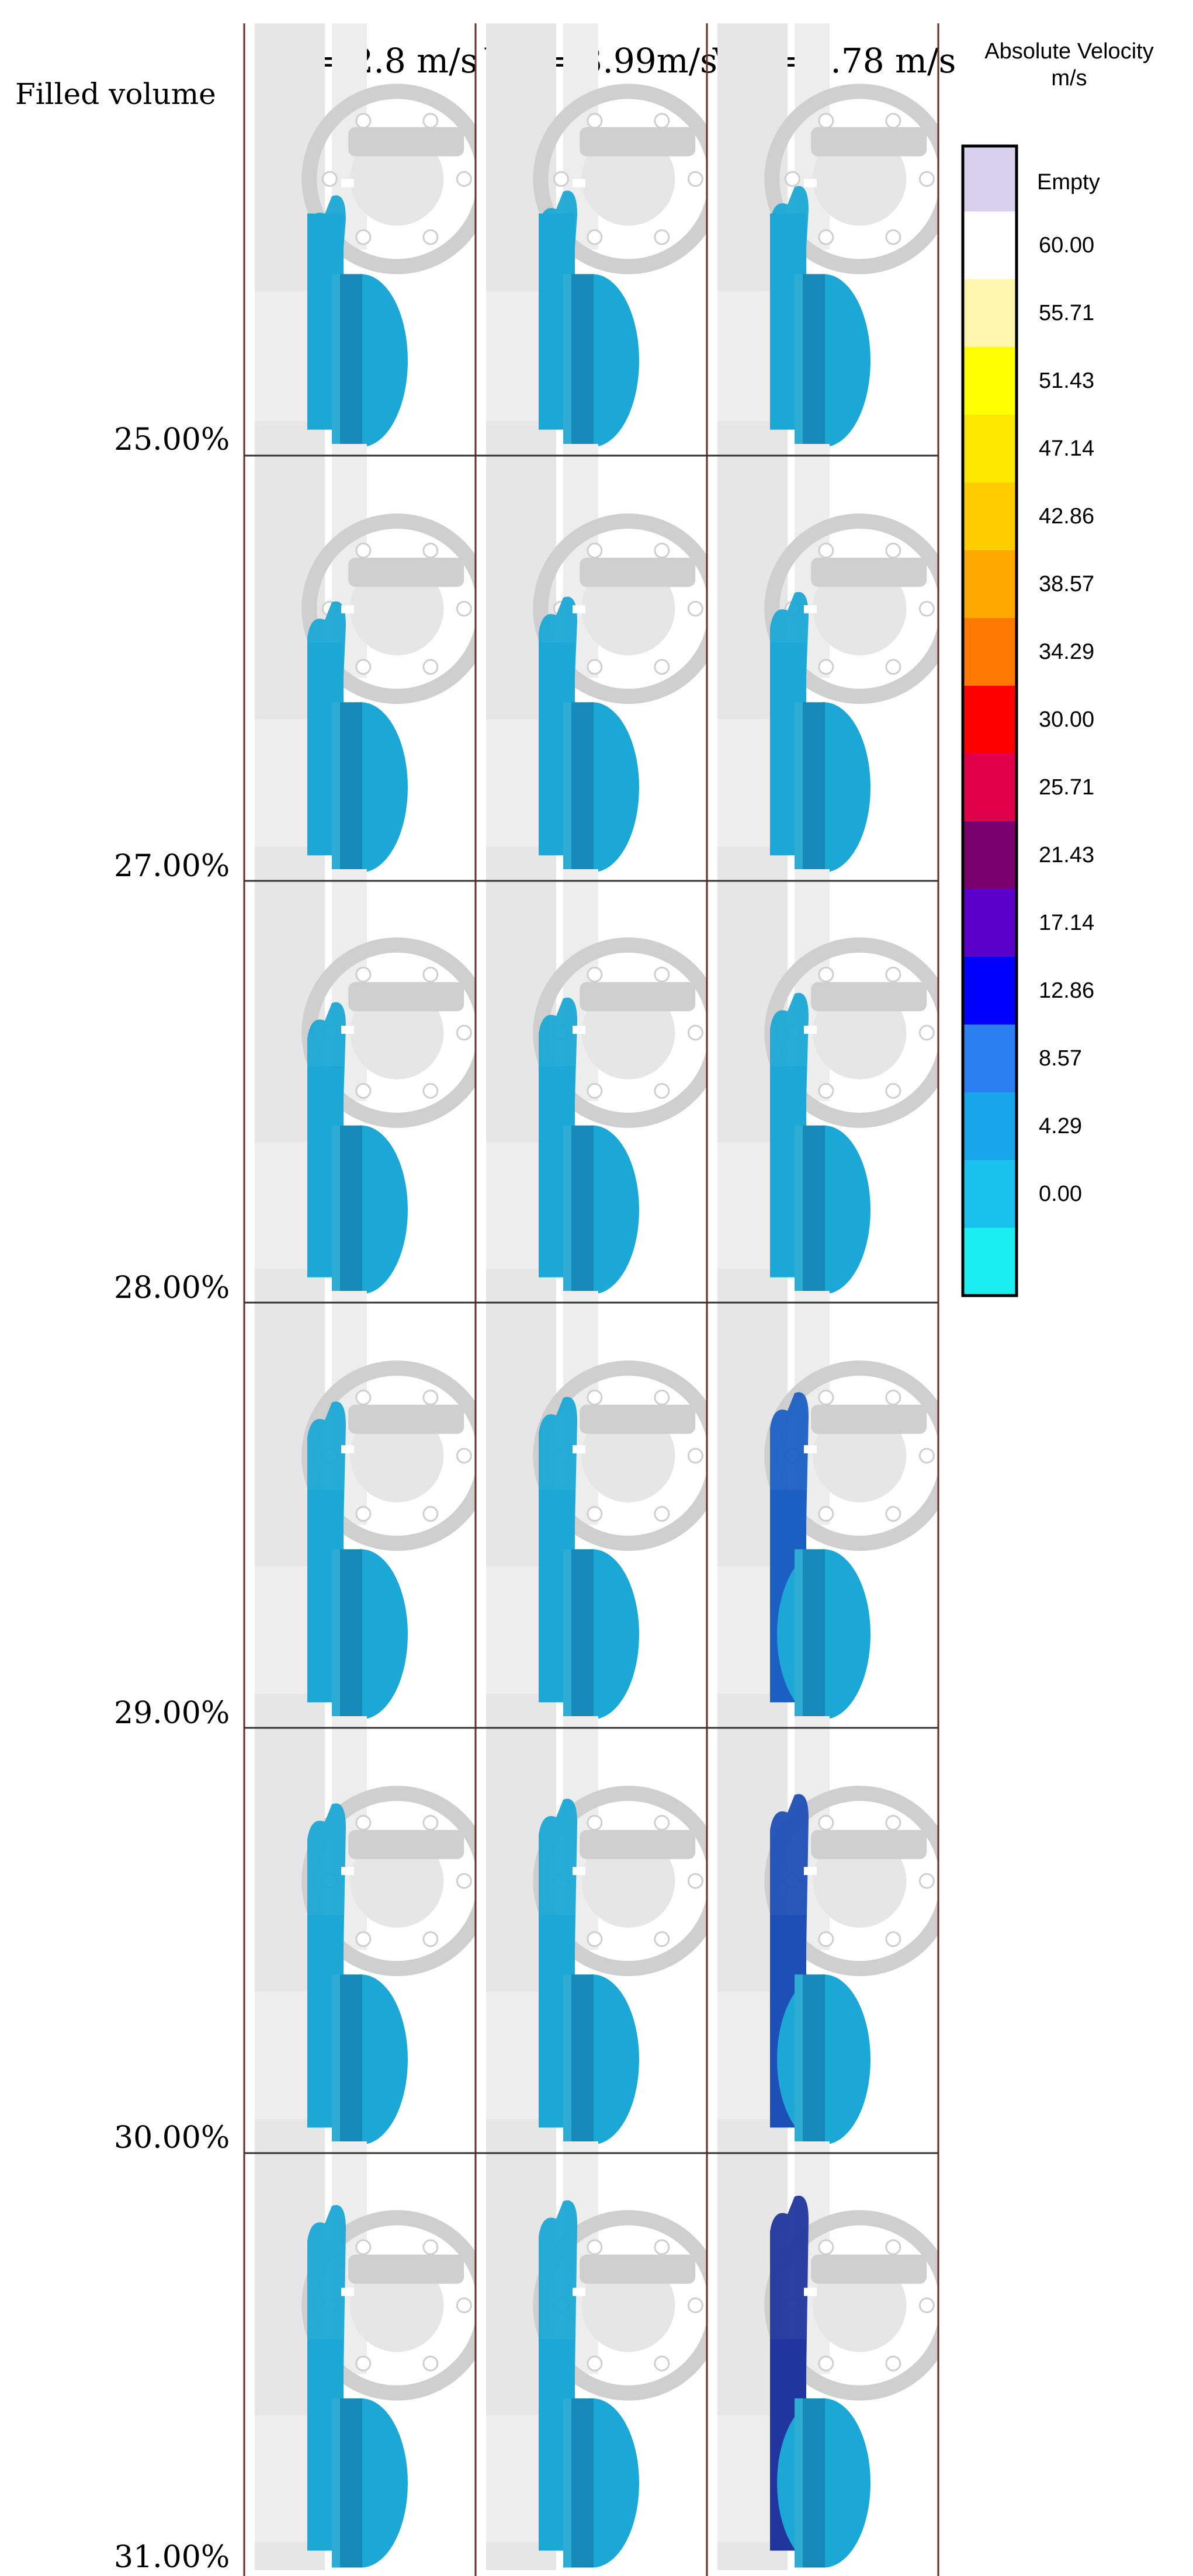  I want to click on legend-band-label: 12.86, so click(1066, 991).